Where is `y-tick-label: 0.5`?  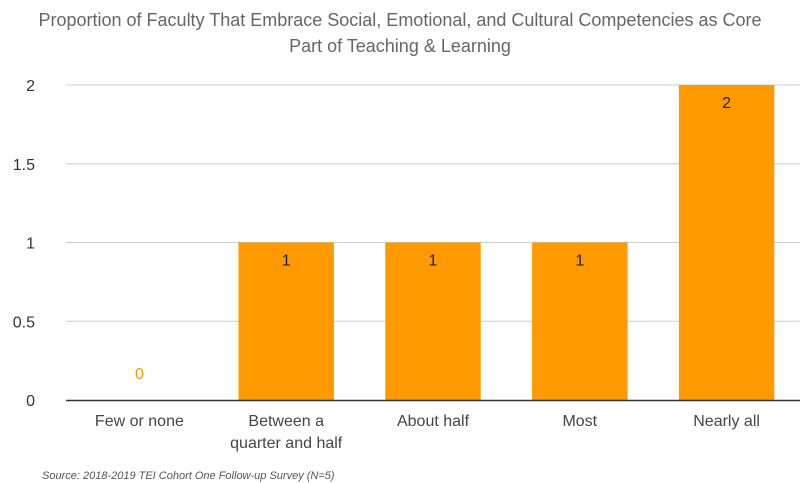
y-tick-label: 0.5 is located at coordinates (24, 322).